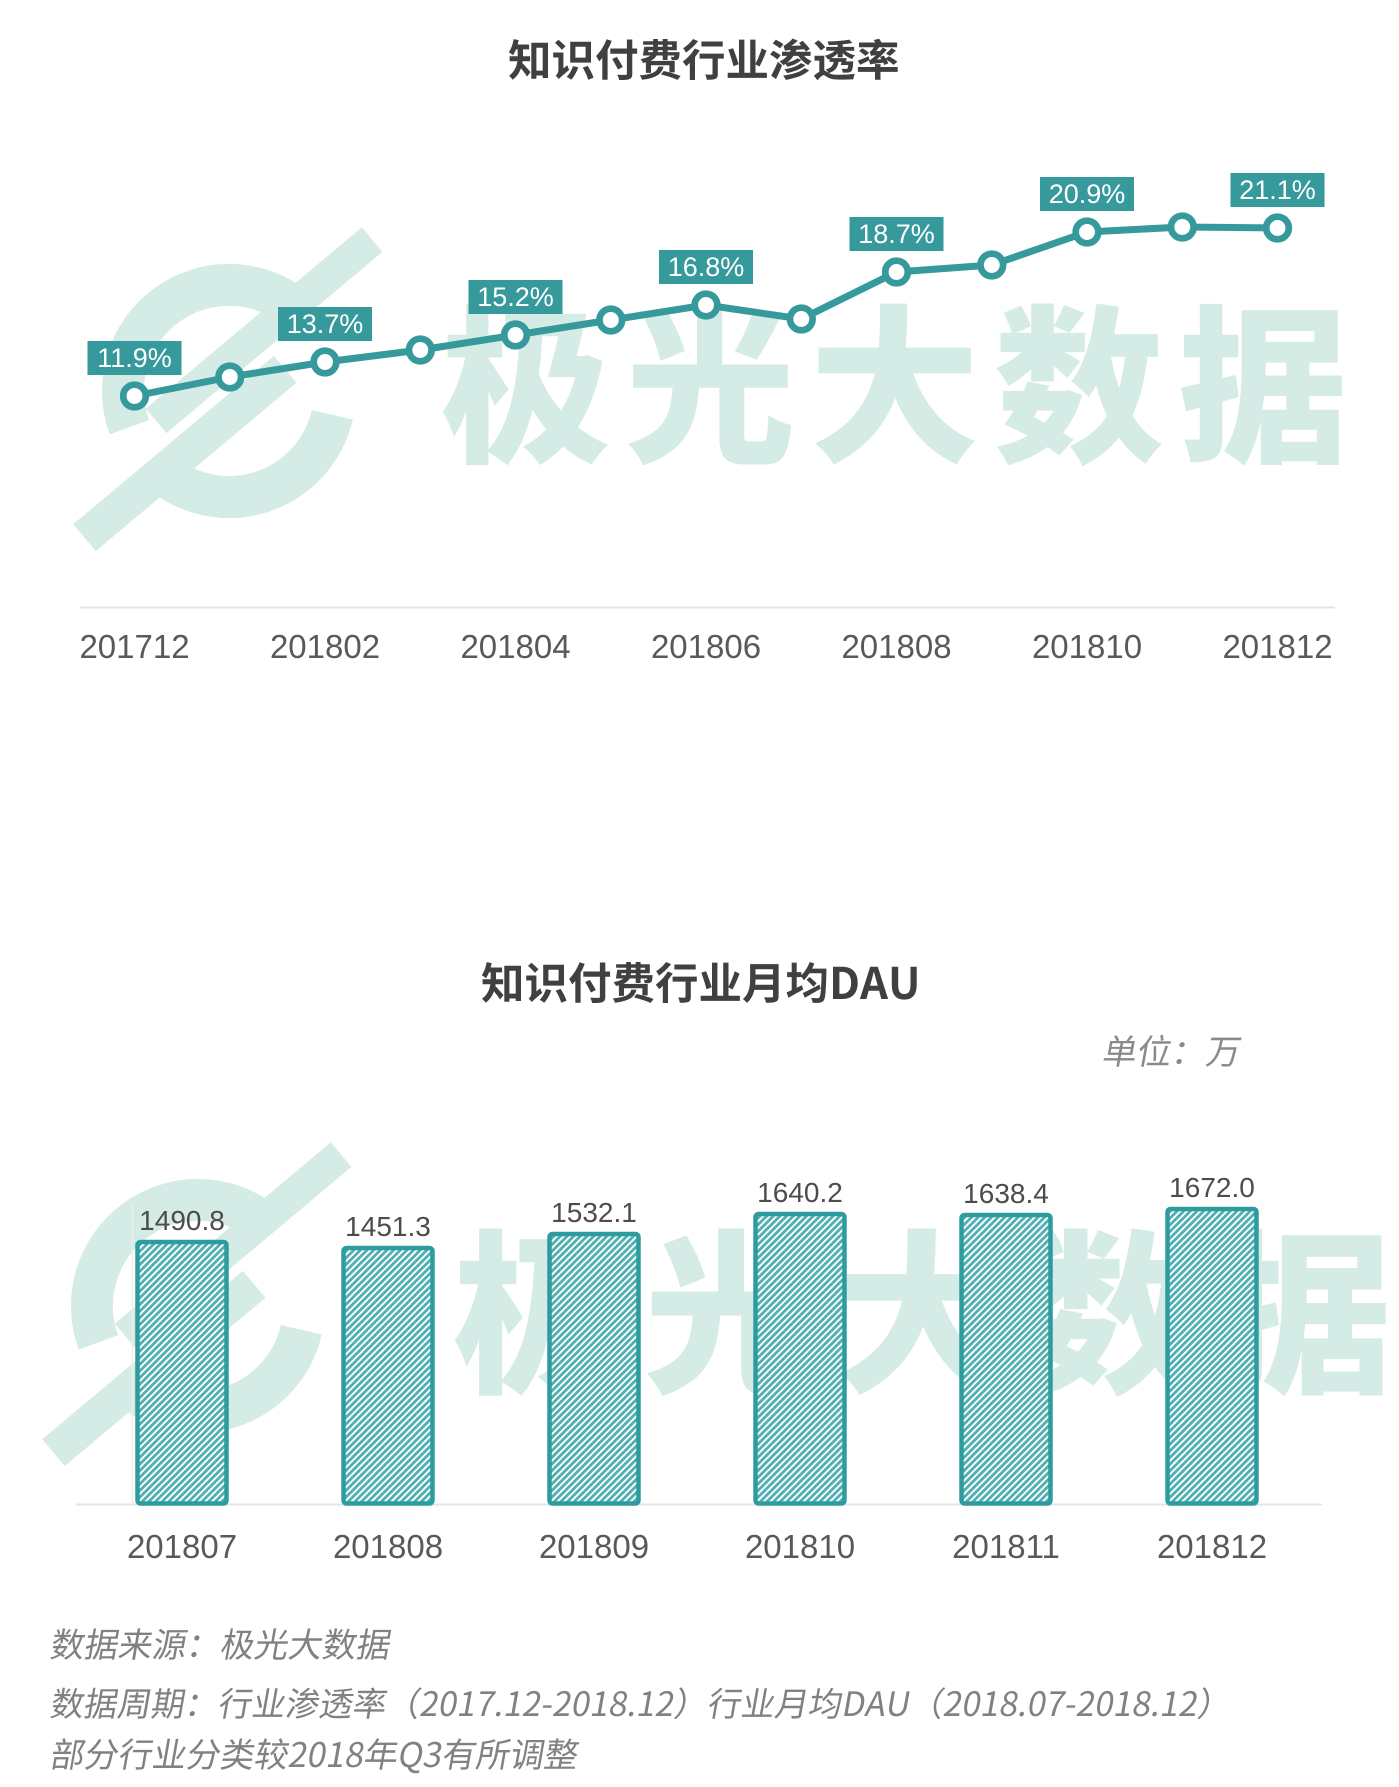 The image size is (1399, 1787). Describe the element at coordinates (1277, 190) in the screenshot. I see `svg-text: 21.1%` at that location.